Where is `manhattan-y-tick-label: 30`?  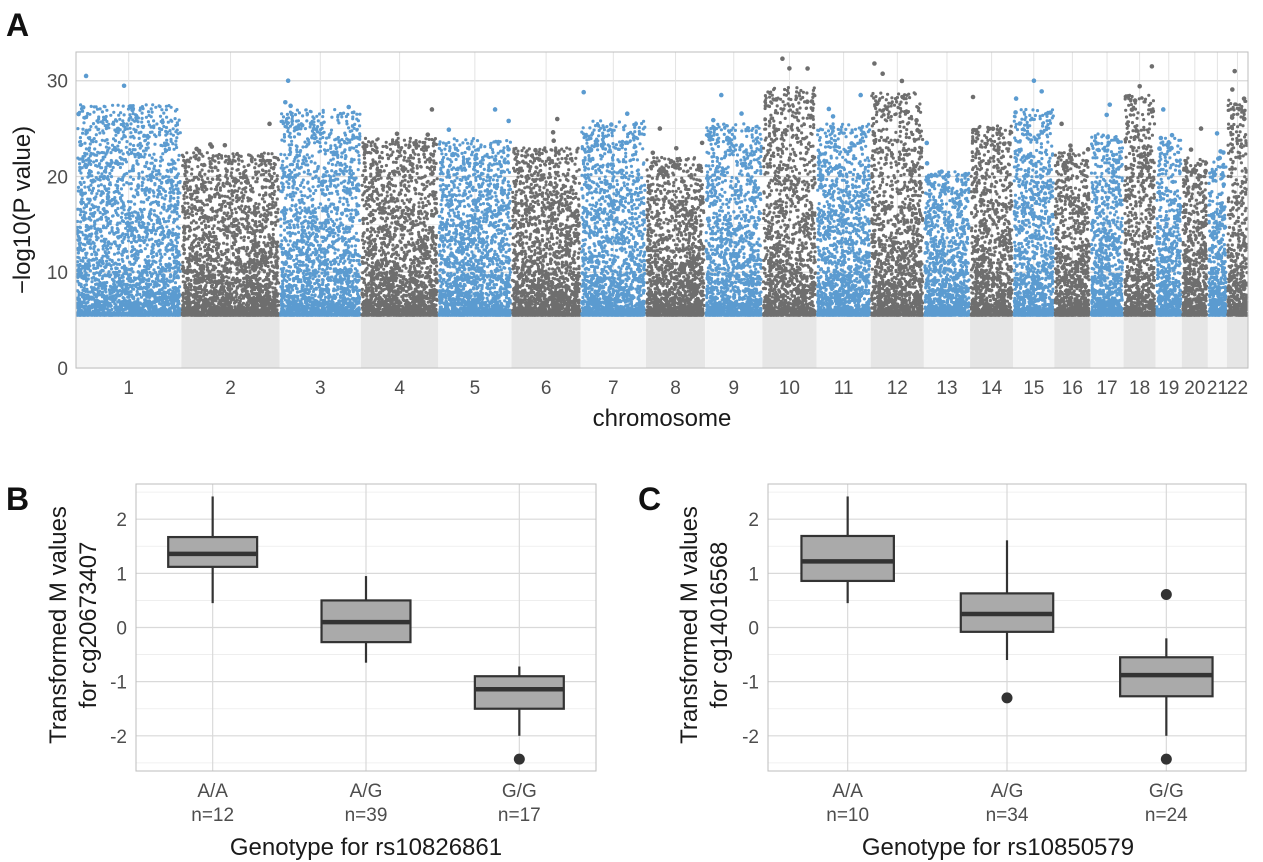 manhattan-y-tick-label: 30 is located at coordinates (57, 82).